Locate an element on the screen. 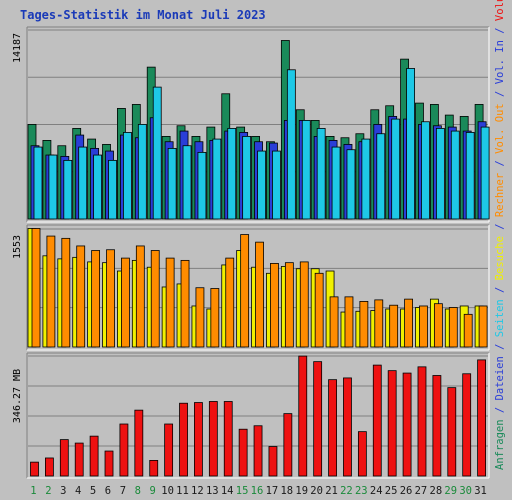  x-tick-label-day-24: 24 is located at coordinates (376, 491).